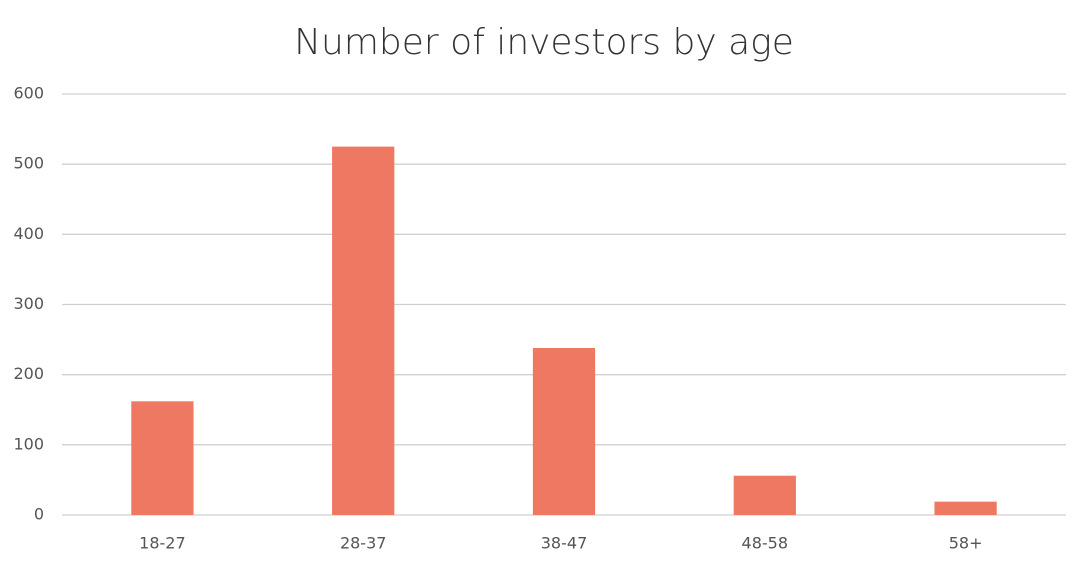 Image resolution: width=1089 pixels, height=568 pixels. Describe the element at coordinates (765, 543) in the screenshot. I see `x-tick-label: 48-58` at that location.